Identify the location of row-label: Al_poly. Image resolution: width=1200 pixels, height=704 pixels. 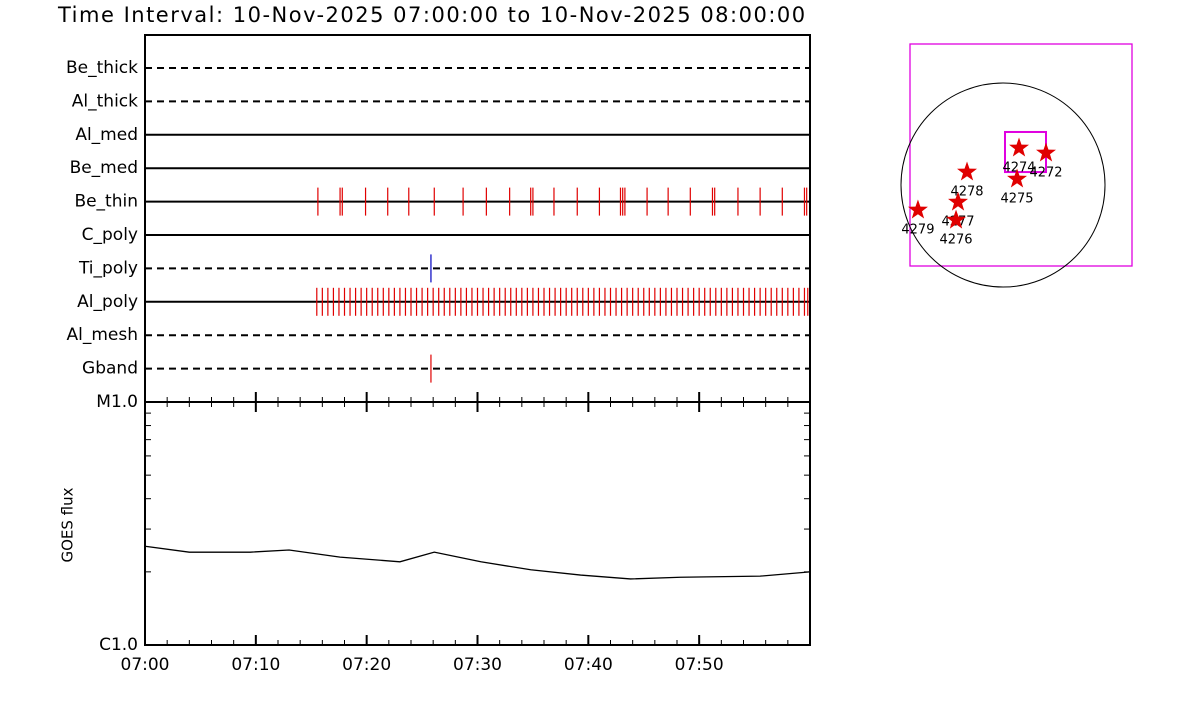
(107, 302).